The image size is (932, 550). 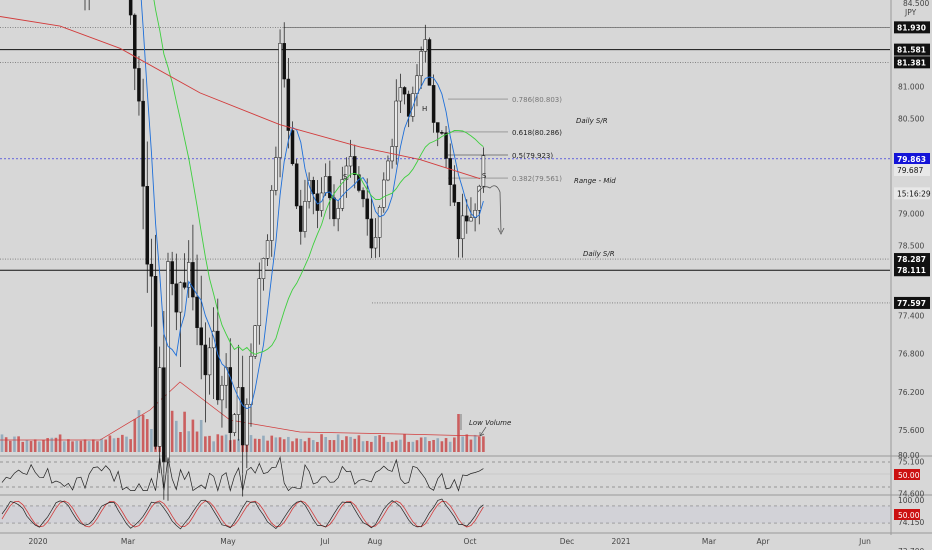 What do you see at coordinates (599, 254) in the screenshot?
I see `daily-sr-label-lower: Daily S/R` at bounding box center [599, 254].